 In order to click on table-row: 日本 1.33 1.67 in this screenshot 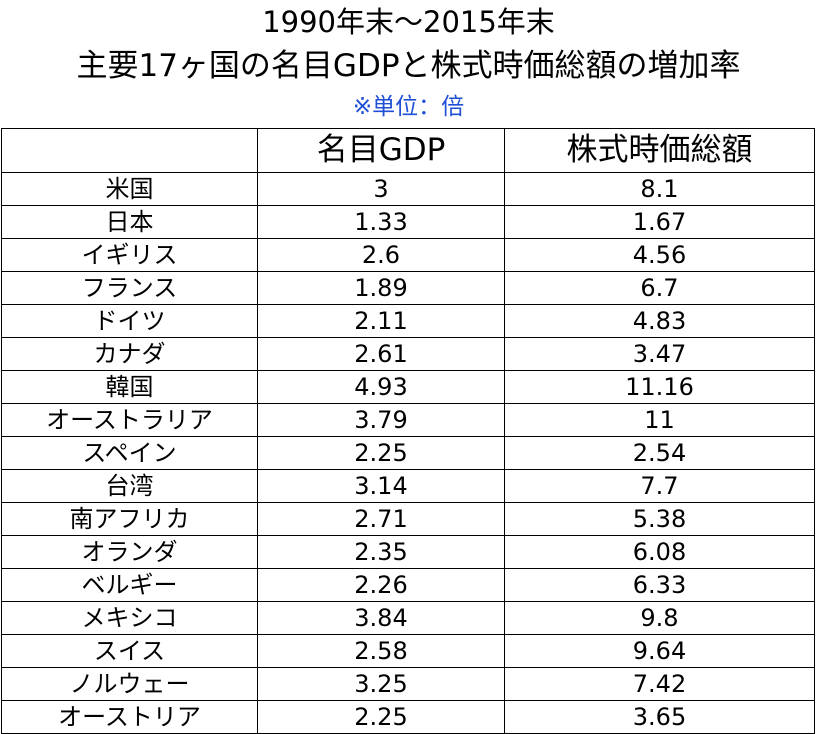, I will do `click(408, 222)`.